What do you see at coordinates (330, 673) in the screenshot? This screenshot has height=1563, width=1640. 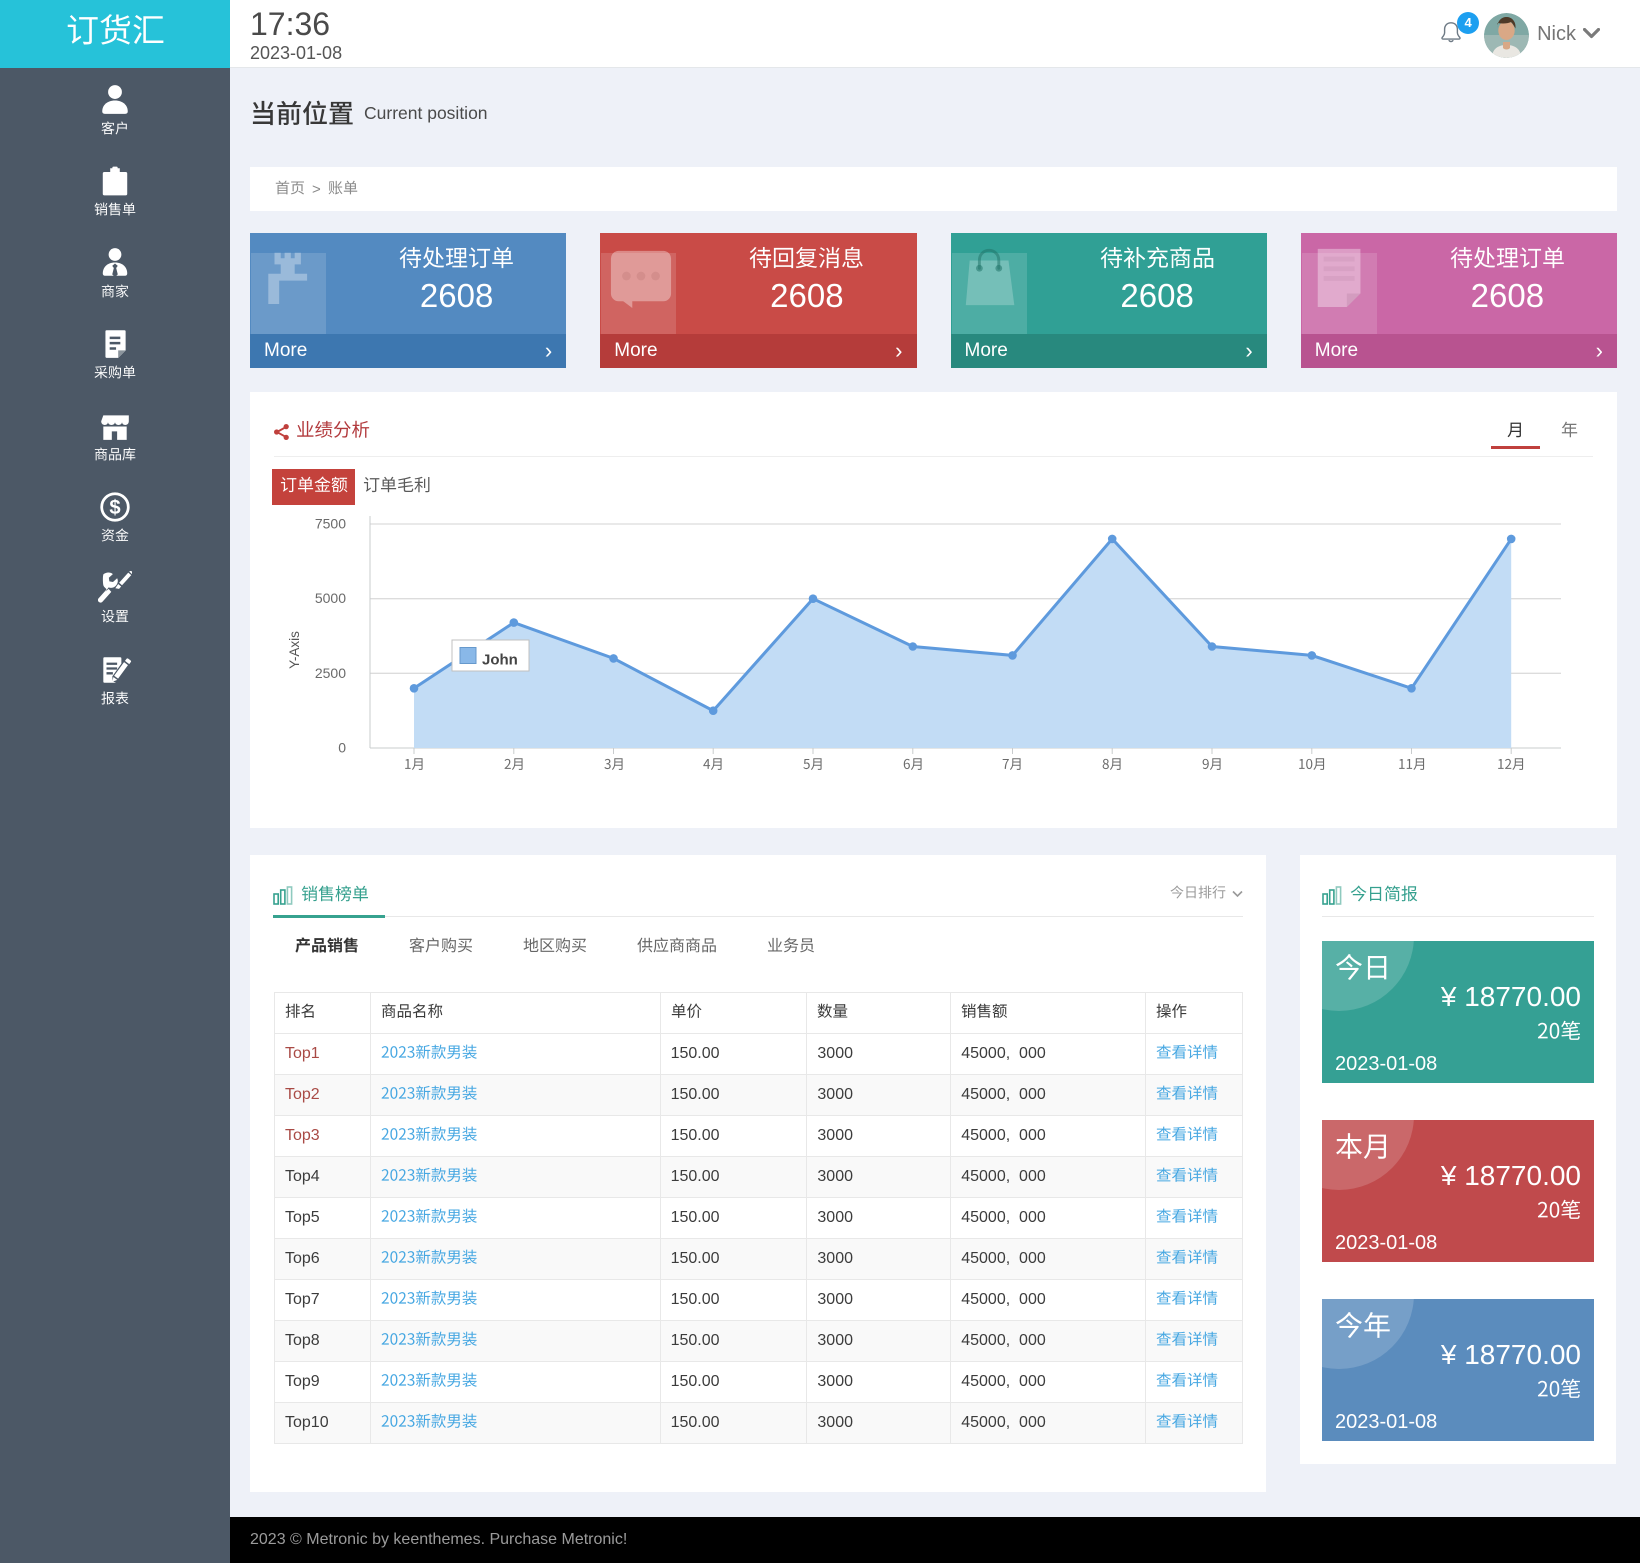 I see `svg-text: 2500` at bounding box center [330, 673].